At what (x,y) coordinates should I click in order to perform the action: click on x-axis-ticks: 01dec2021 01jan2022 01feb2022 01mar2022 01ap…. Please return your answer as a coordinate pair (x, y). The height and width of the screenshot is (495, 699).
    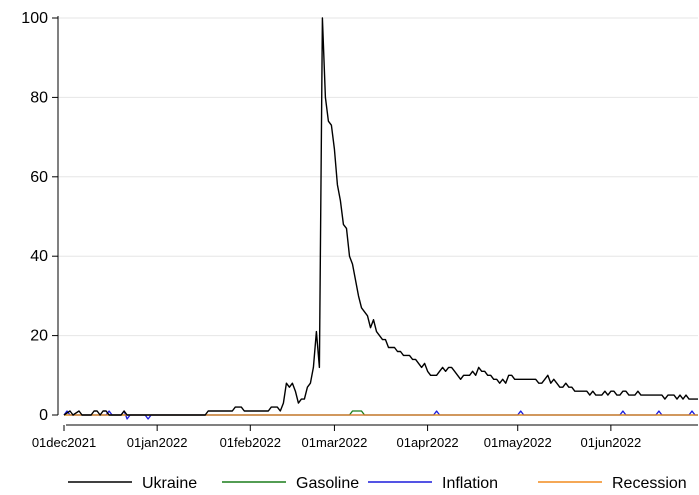
    Looking at the image, I should click on (336, 437).